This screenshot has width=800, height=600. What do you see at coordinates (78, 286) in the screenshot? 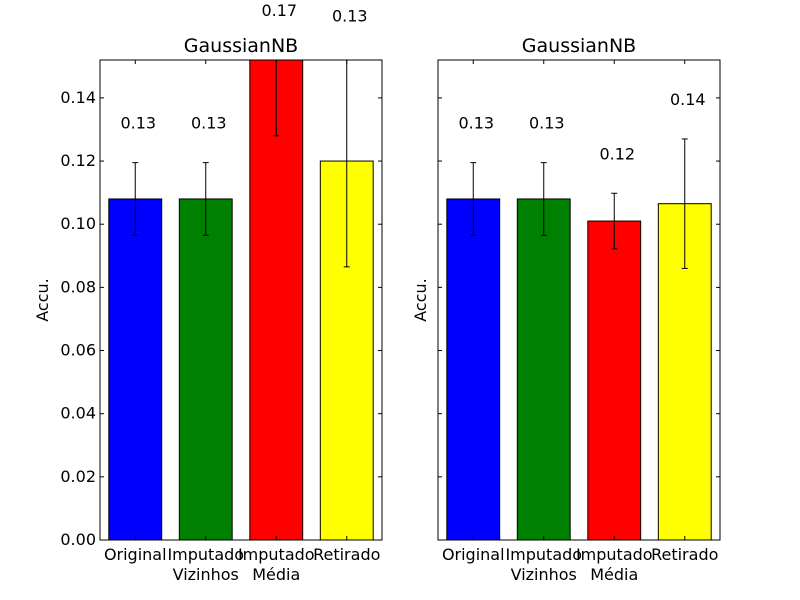
I see `y-tick-label: 0.08` at bounding box center [78, 286].